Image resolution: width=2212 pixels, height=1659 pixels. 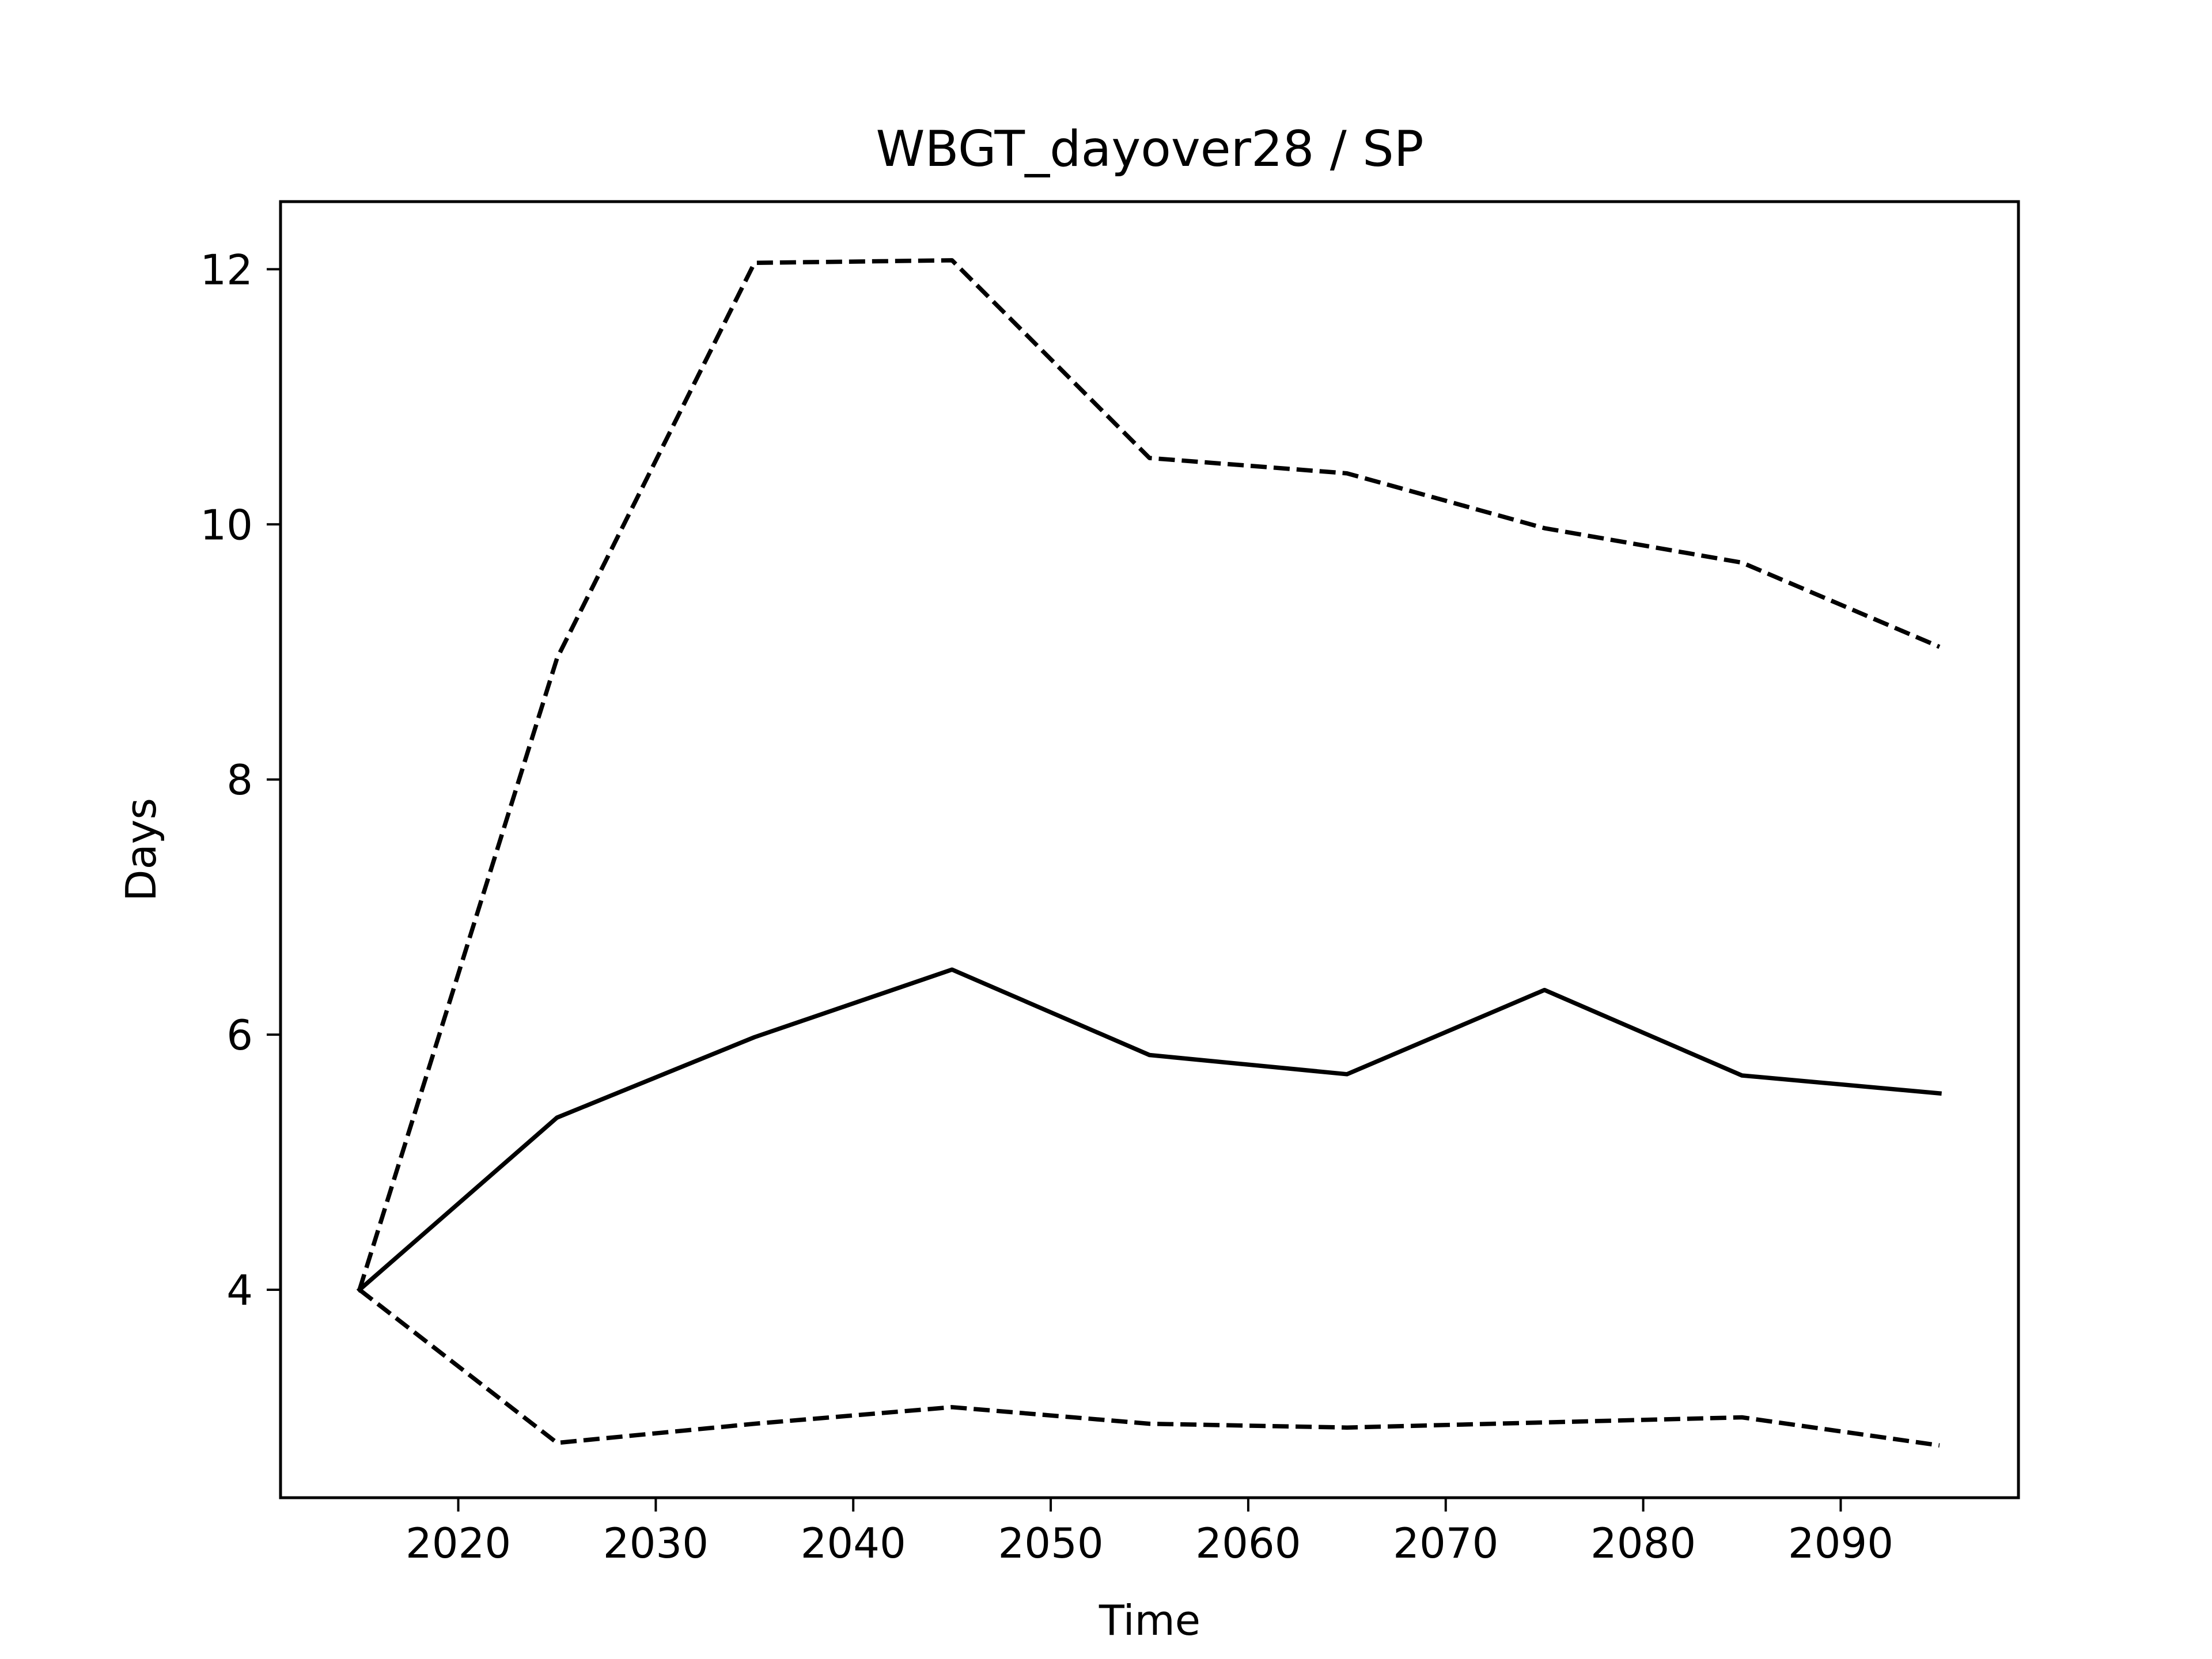 I want to click on y-tick-label: 4, so click(x=239, y=1290).